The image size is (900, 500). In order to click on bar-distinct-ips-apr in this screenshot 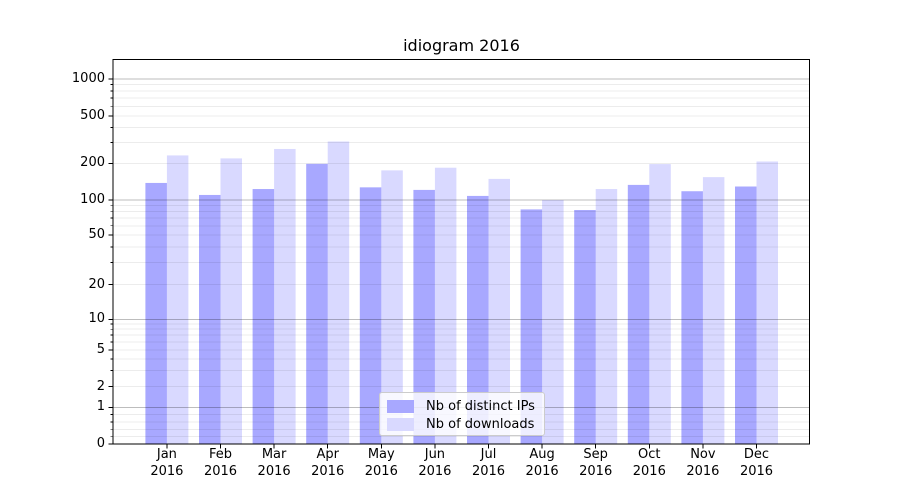, I will do `click(317, 303)`.